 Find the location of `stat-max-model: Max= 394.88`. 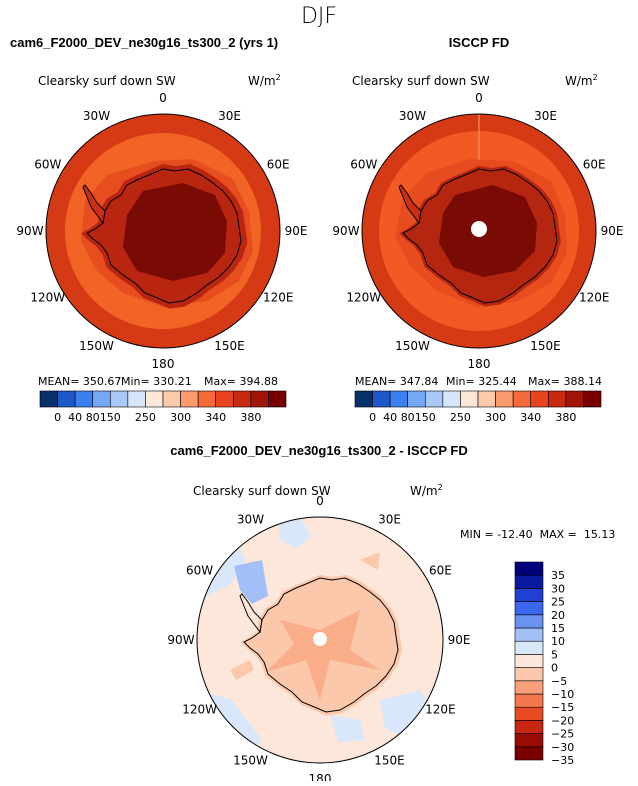

stat-max-model: Max= 394.88 is located at coordinates (241, 381).